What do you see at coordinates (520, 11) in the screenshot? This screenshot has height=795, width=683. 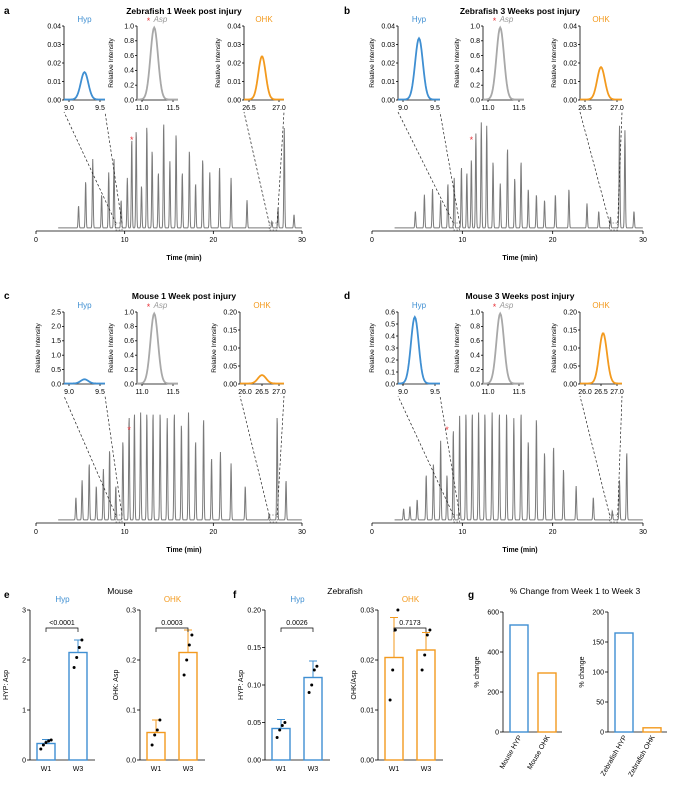 I see `panel-title-b: Zebrafish 3 Weeks post injury` at bounding box center [520, 11].